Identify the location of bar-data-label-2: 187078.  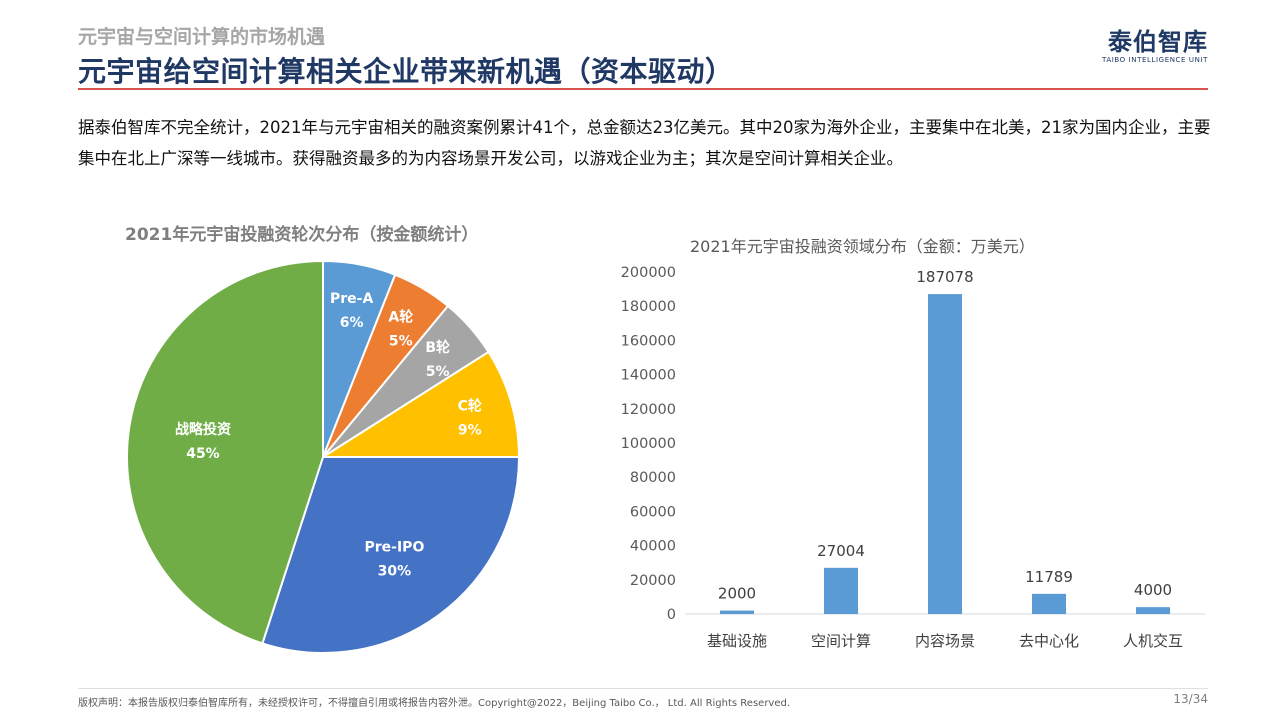
(944, 277).